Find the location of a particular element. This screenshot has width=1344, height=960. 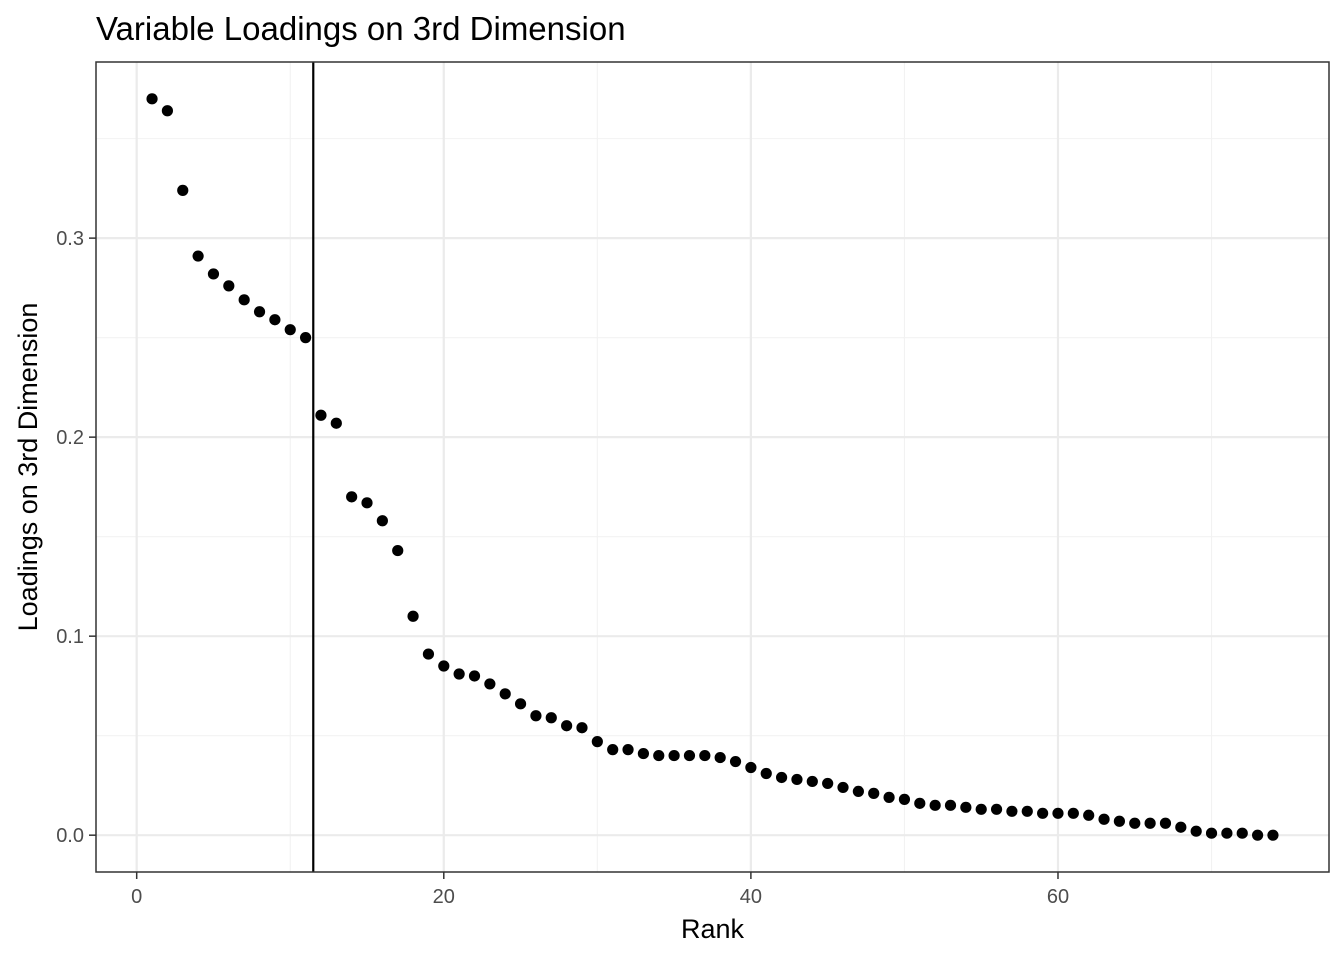

x-tick-label: 60 is located at coordinates (1058, 897).